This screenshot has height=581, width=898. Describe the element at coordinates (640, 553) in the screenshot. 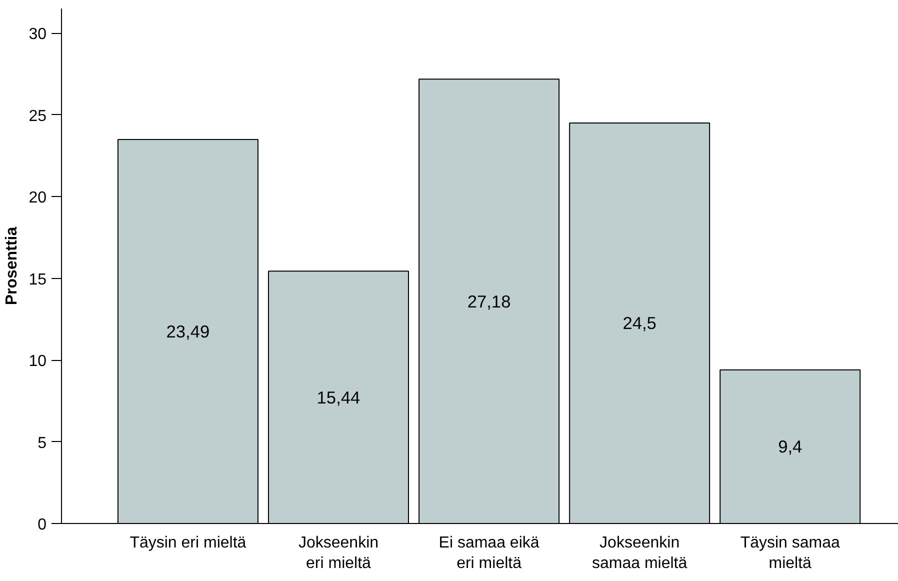

I see `x-tick-label: Jokseenkin samaa mieltä` at that location.